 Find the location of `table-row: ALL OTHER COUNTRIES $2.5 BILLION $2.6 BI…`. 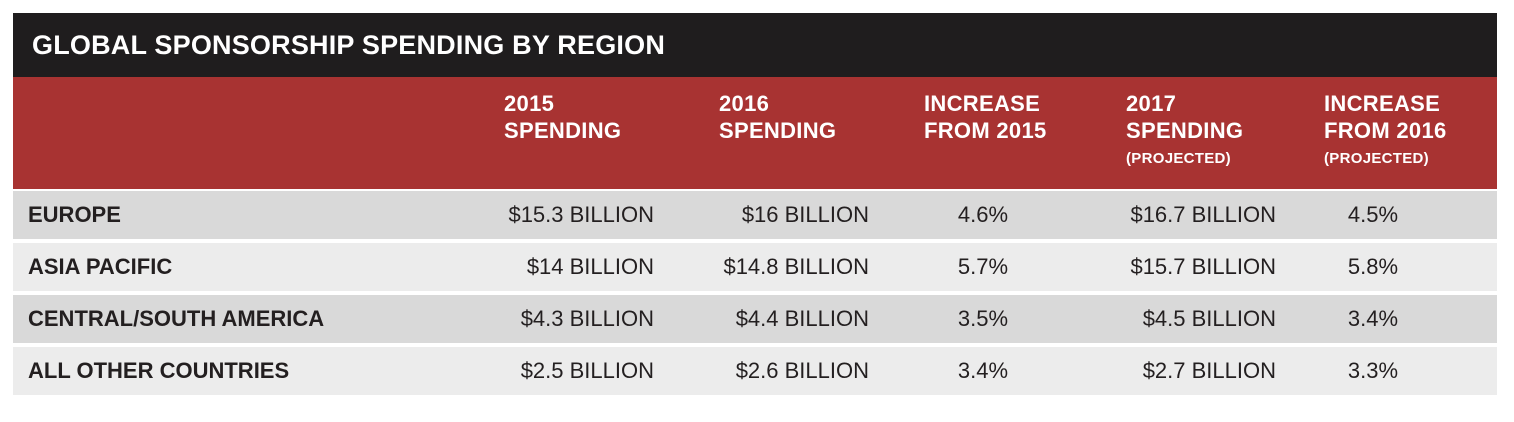

table-row: ALL OTHER COUNTRIES $2.5 BILLION $2.6 BI… is located at coordinates (755, 373).